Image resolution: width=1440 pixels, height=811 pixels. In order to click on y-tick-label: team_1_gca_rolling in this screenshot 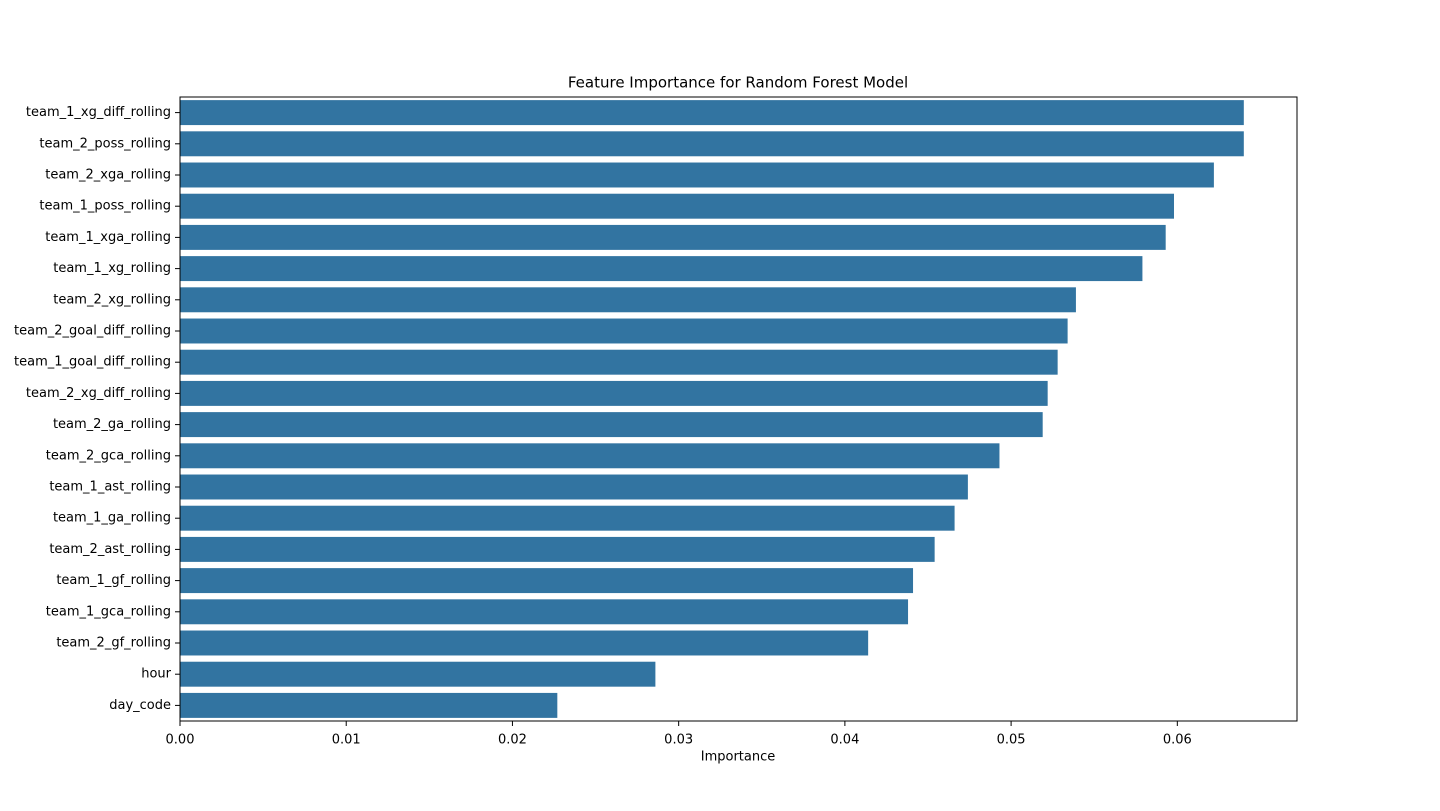, I will do `click(108, 611)`.